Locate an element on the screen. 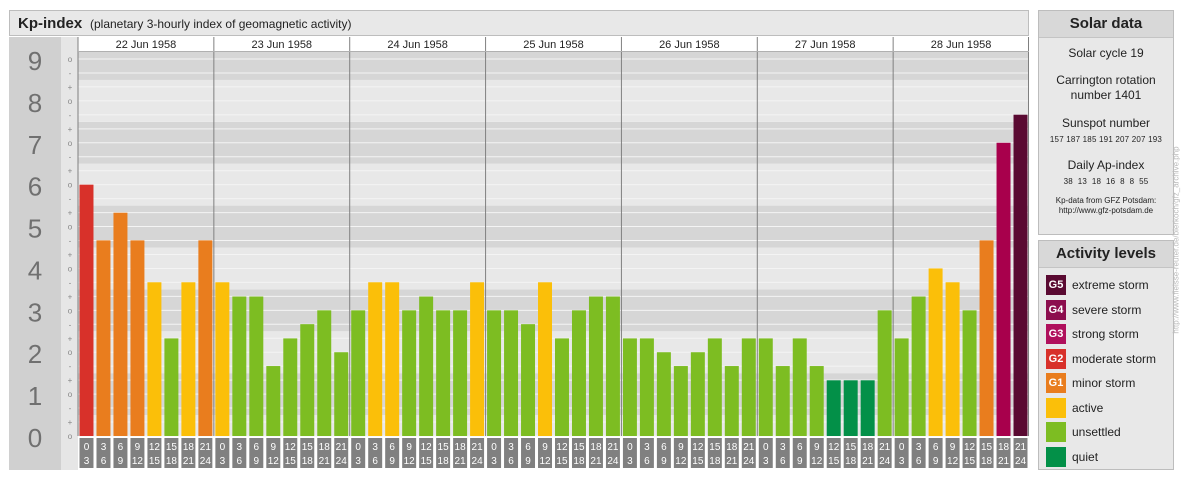 The height and width of the screenshot is (480, 1184). hour-start-label: 15 is located at coordinates (987, 447).